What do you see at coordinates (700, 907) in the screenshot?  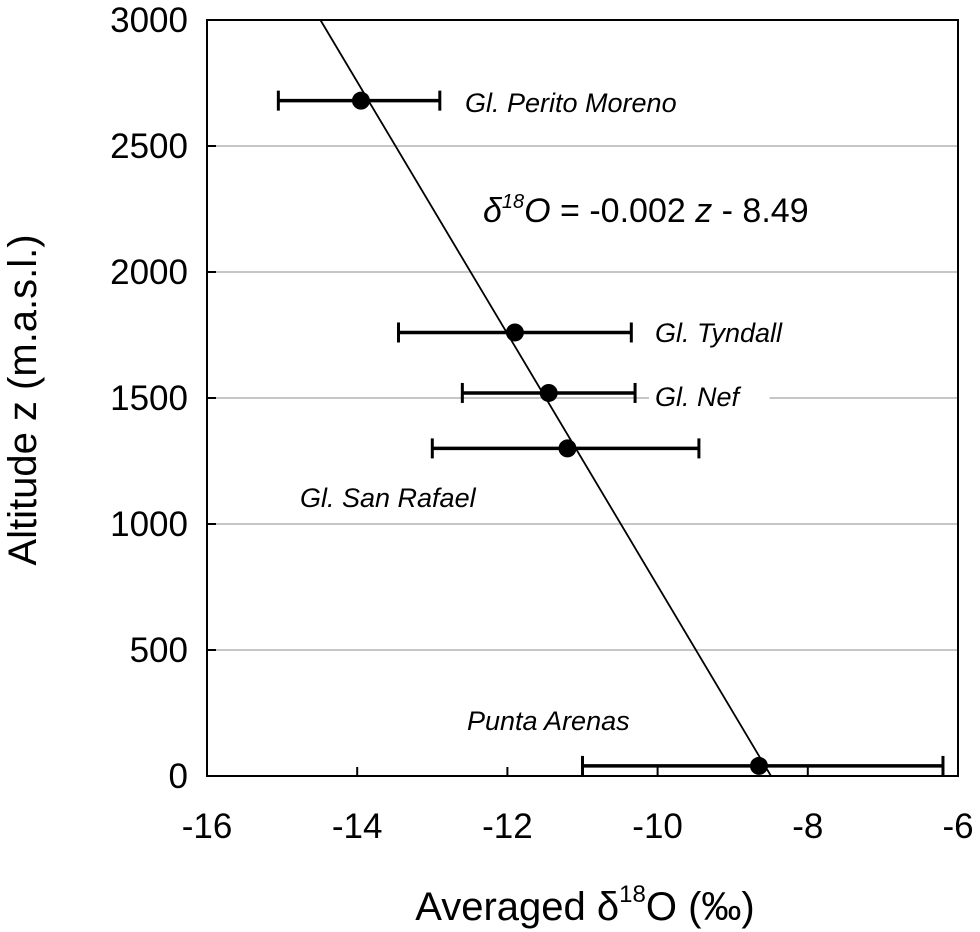 I see `x-axis-title-suffix: O (‰)` at bounding box center [700, 907].